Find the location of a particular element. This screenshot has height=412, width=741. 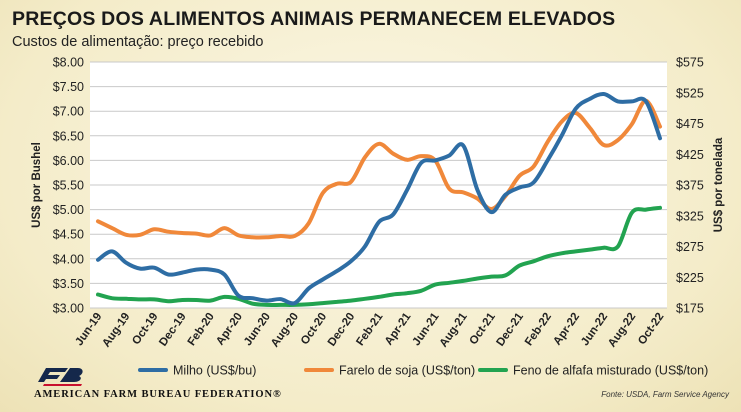

y-tick-right: $375 is located at coordinates (690, 186).